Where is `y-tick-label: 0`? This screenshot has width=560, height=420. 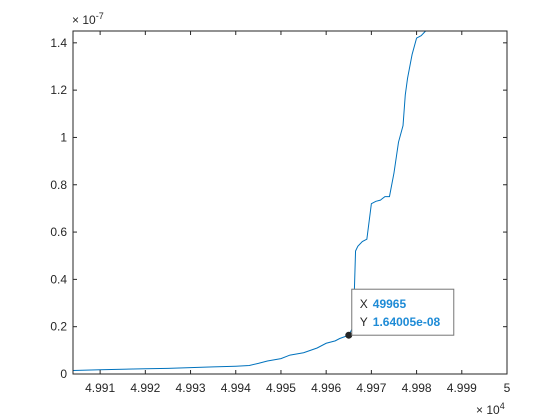
y-tick-label: 0 is located at coordinates (63, 374).